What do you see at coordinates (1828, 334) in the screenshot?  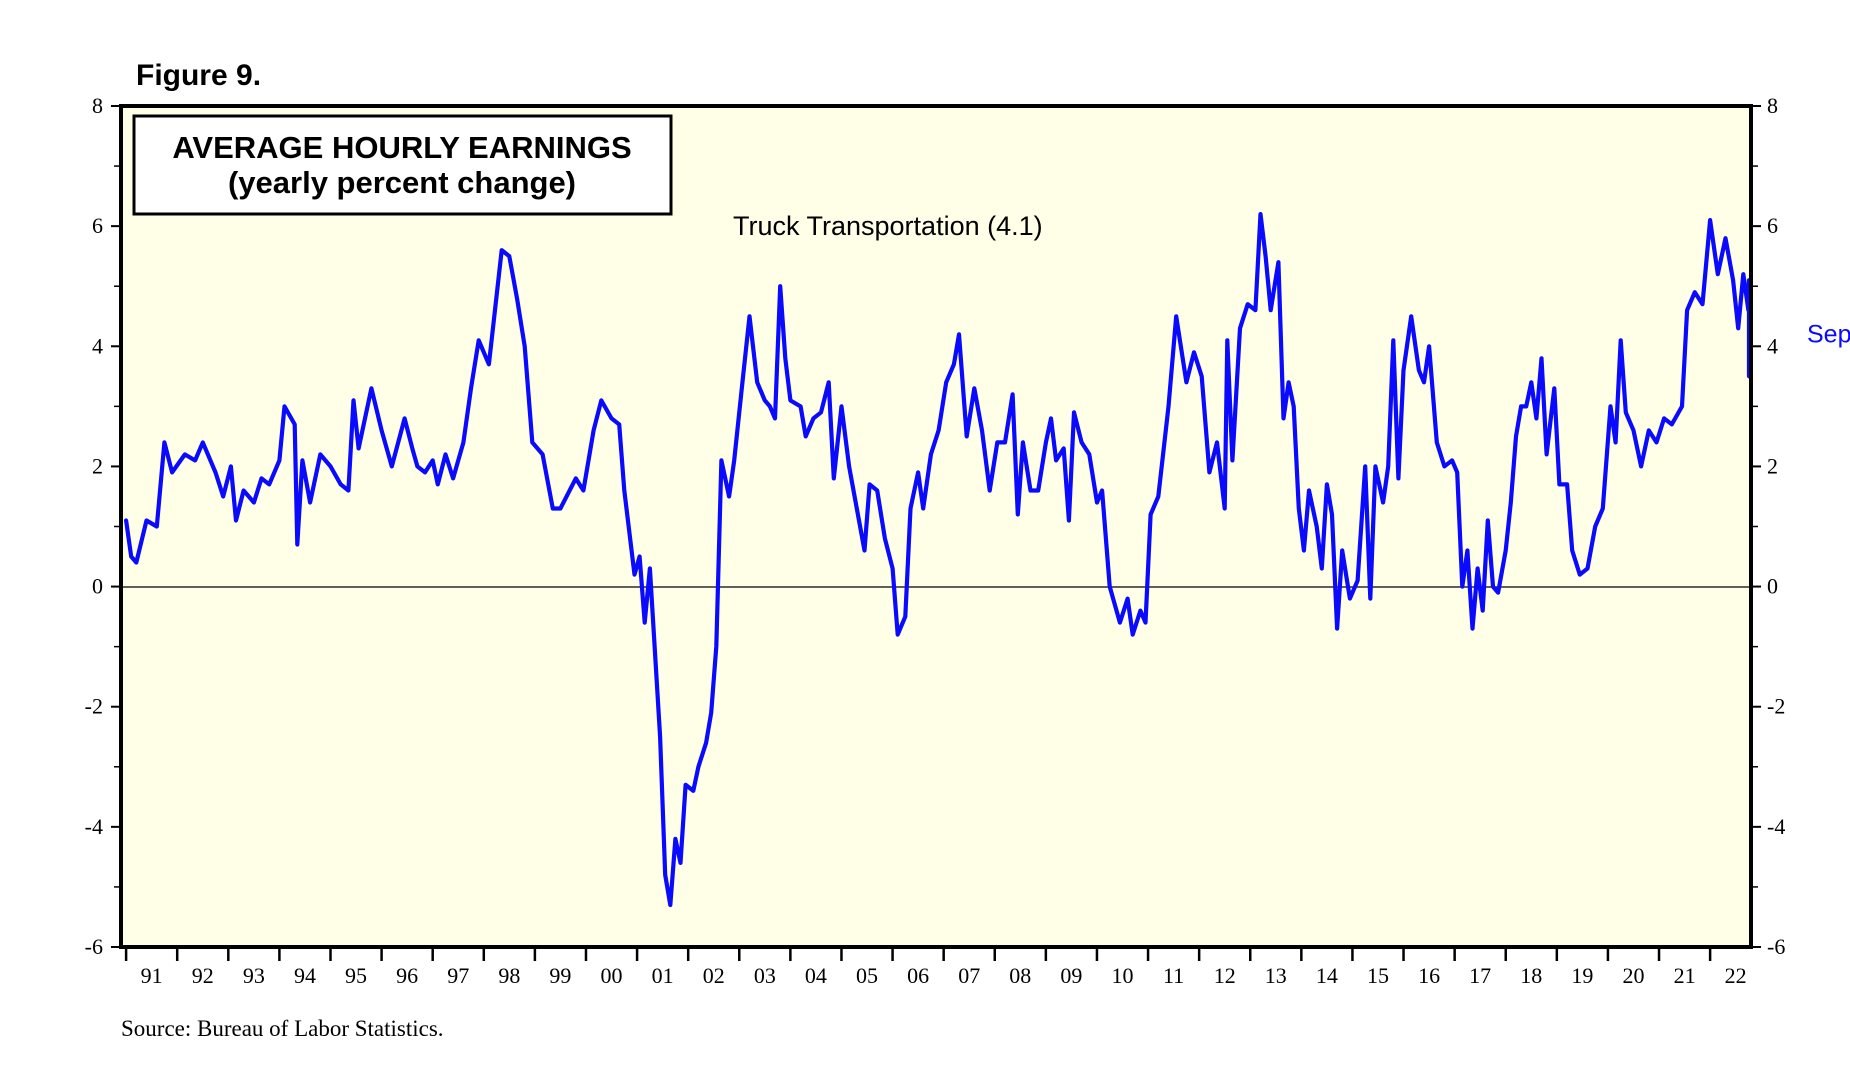 I see `end-point-label: Sep` at bounding box center [1828, 334].